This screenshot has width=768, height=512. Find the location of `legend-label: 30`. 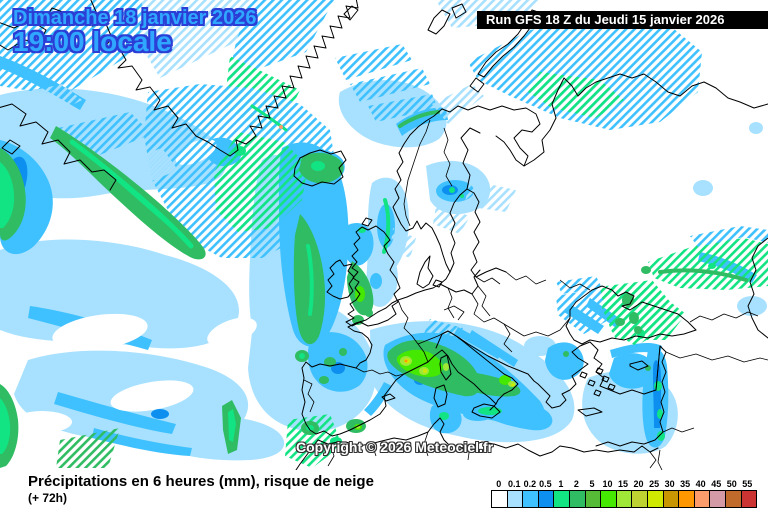

legend-label: 30 is located at coordinates (669, 484).